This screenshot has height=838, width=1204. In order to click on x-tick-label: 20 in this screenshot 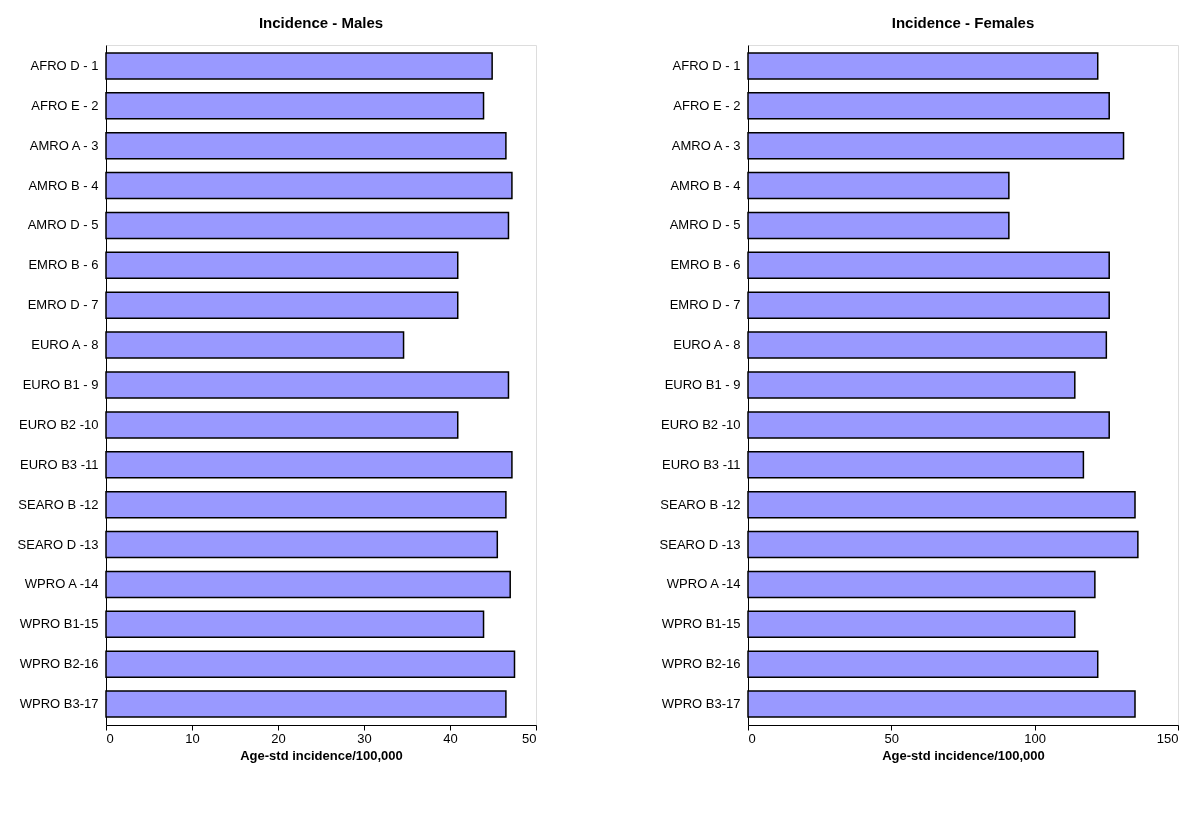, I will do `click(278, 738)`.